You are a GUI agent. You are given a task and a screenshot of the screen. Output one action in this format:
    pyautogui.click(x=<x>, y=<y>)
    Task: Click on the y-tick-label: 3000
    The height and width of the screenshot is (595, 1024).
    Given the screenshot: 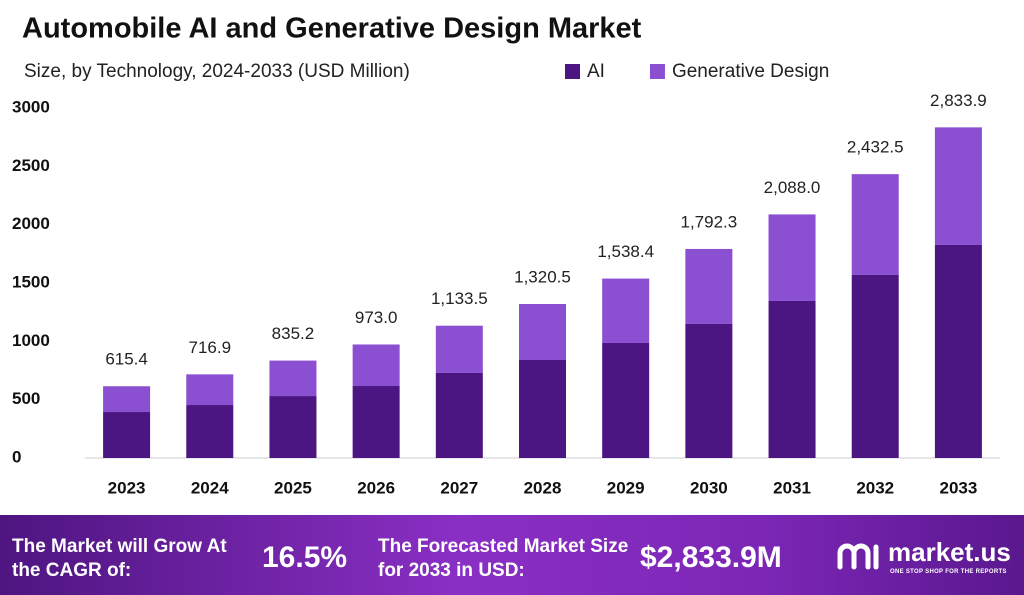 What is the action you would take?
    pyautogui.click(x=31, y=106)
    